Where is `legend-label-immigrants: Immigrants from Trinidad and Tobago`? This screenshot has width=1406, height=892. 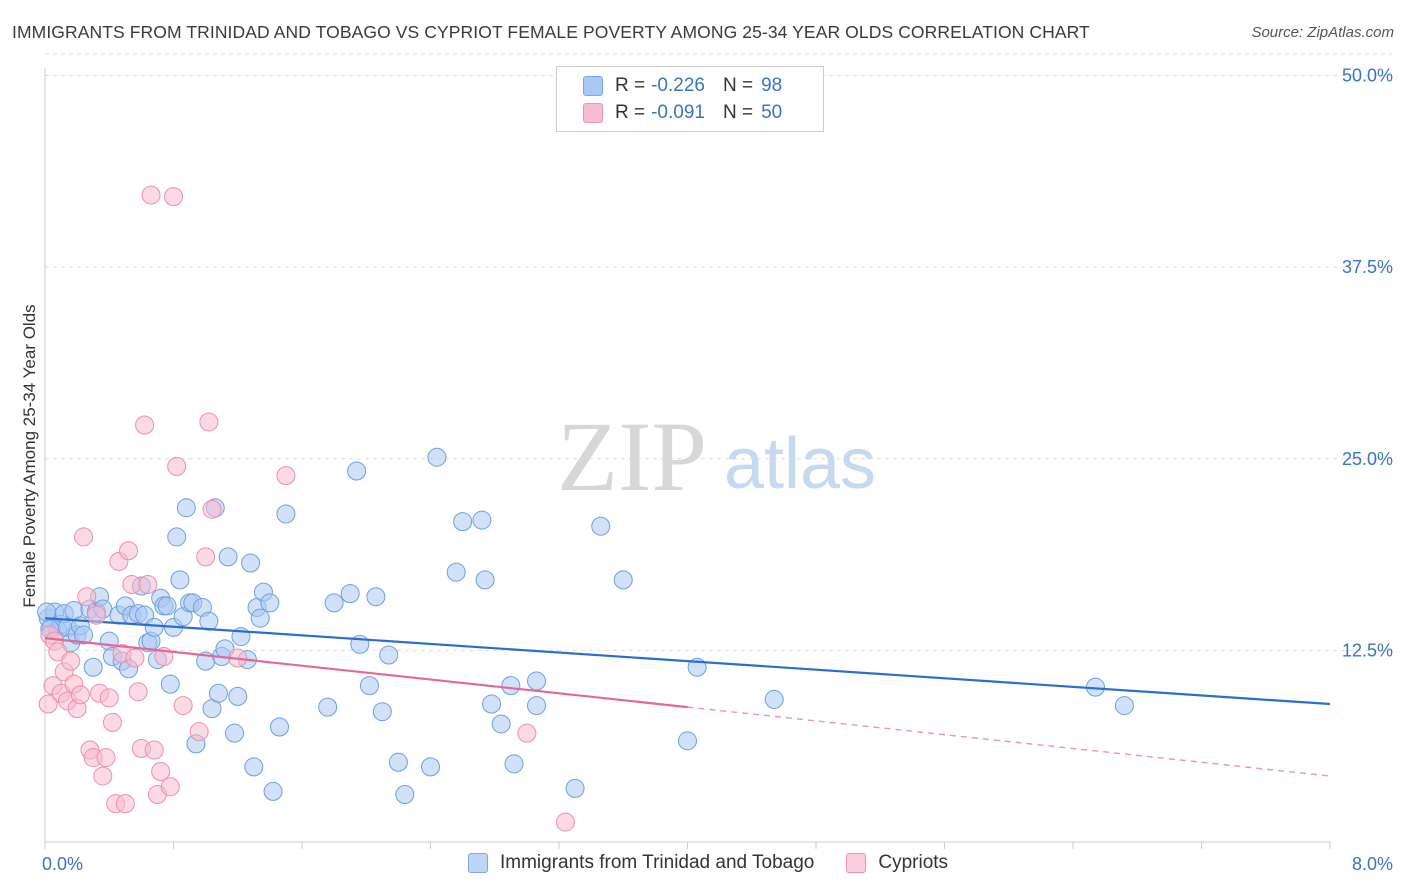 legend-label-immigrants: Immigrants from Trinidad and Tobago is located at coordinates (657, 862).